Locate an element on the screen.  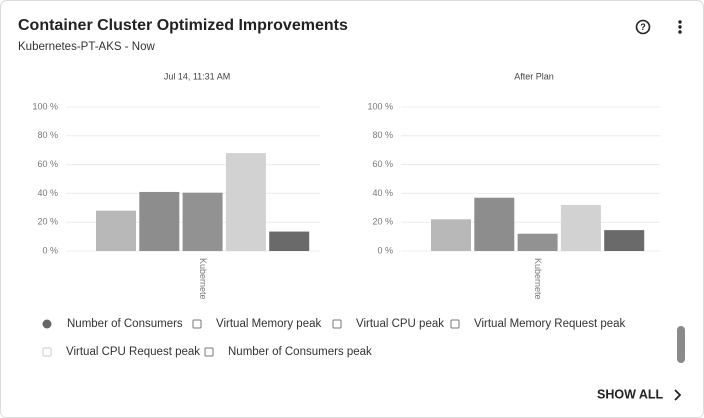
chart-title: Jul 14, 11:31 AM is located at coordinates (197, 76).